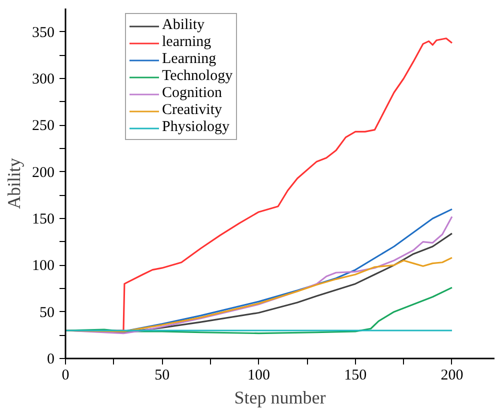 This screenshot has height=410, width=496. What do you see at coordinates (43, 172) in the screenshot?
I see `y-tick-label: 200` at bounding box center [43, 172].